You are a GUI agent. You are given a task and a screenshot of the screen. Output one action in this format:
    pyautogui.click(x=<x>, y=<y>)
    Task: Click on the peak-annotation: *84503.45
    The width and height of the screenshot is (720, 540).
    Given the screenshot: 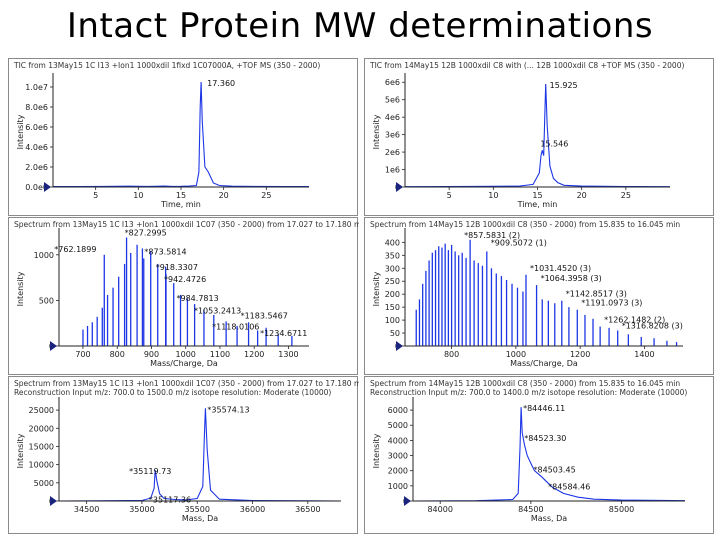 What is the action you would take?
    pyautogui.click(x=554, y=470)
    